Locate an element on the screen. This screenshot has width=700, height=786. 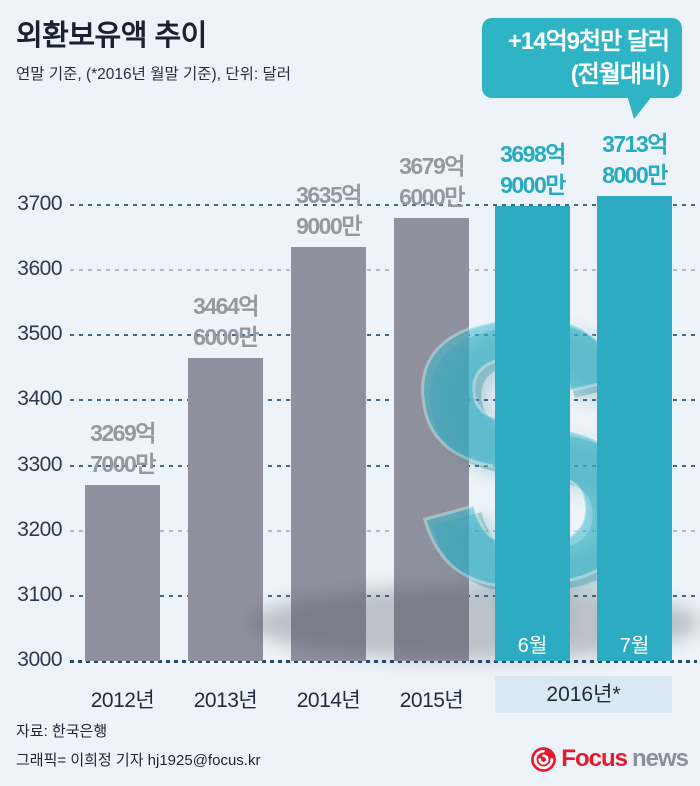
x-axis-label-2012년: 2012년 is located at coordinates (122, 700).